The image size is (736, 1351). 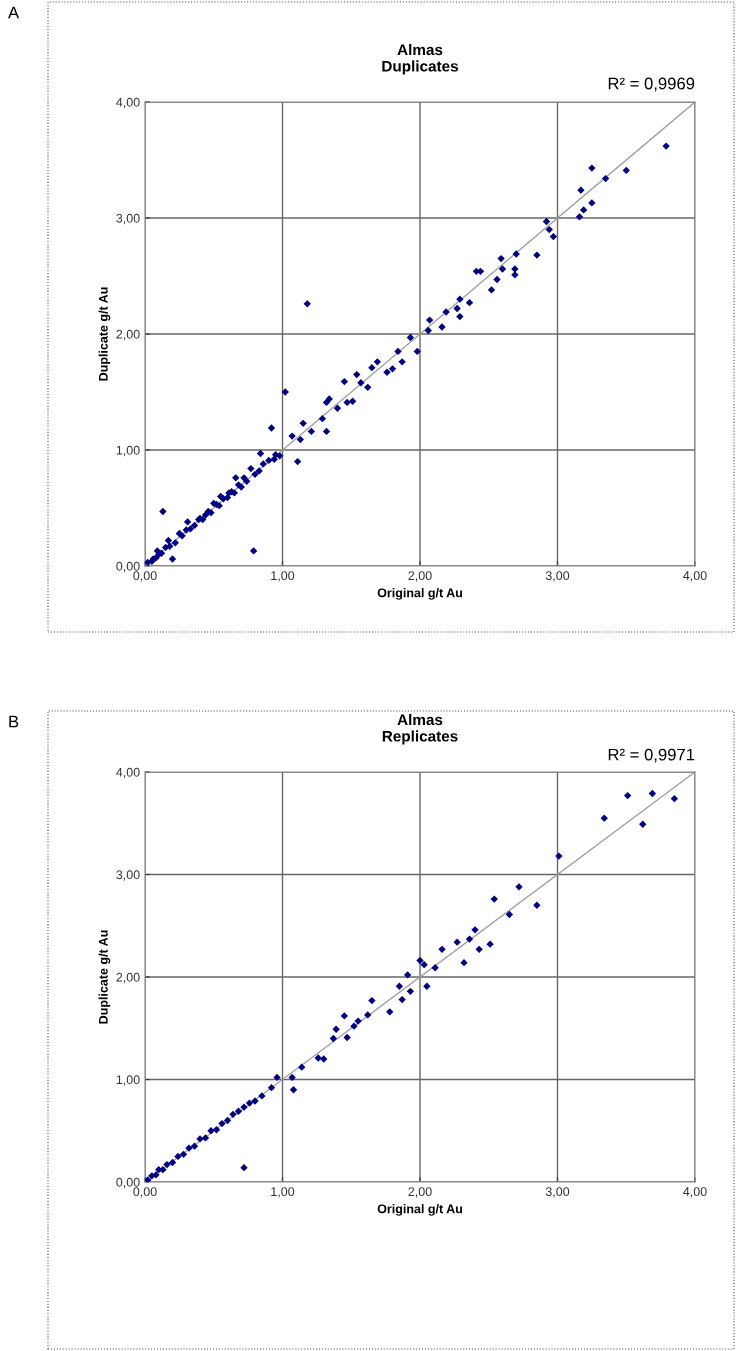 What do you see at coordinates (651, 84) in the screenshot?
I see `text: R² = 0,9969` at bounding box center [651, 84].